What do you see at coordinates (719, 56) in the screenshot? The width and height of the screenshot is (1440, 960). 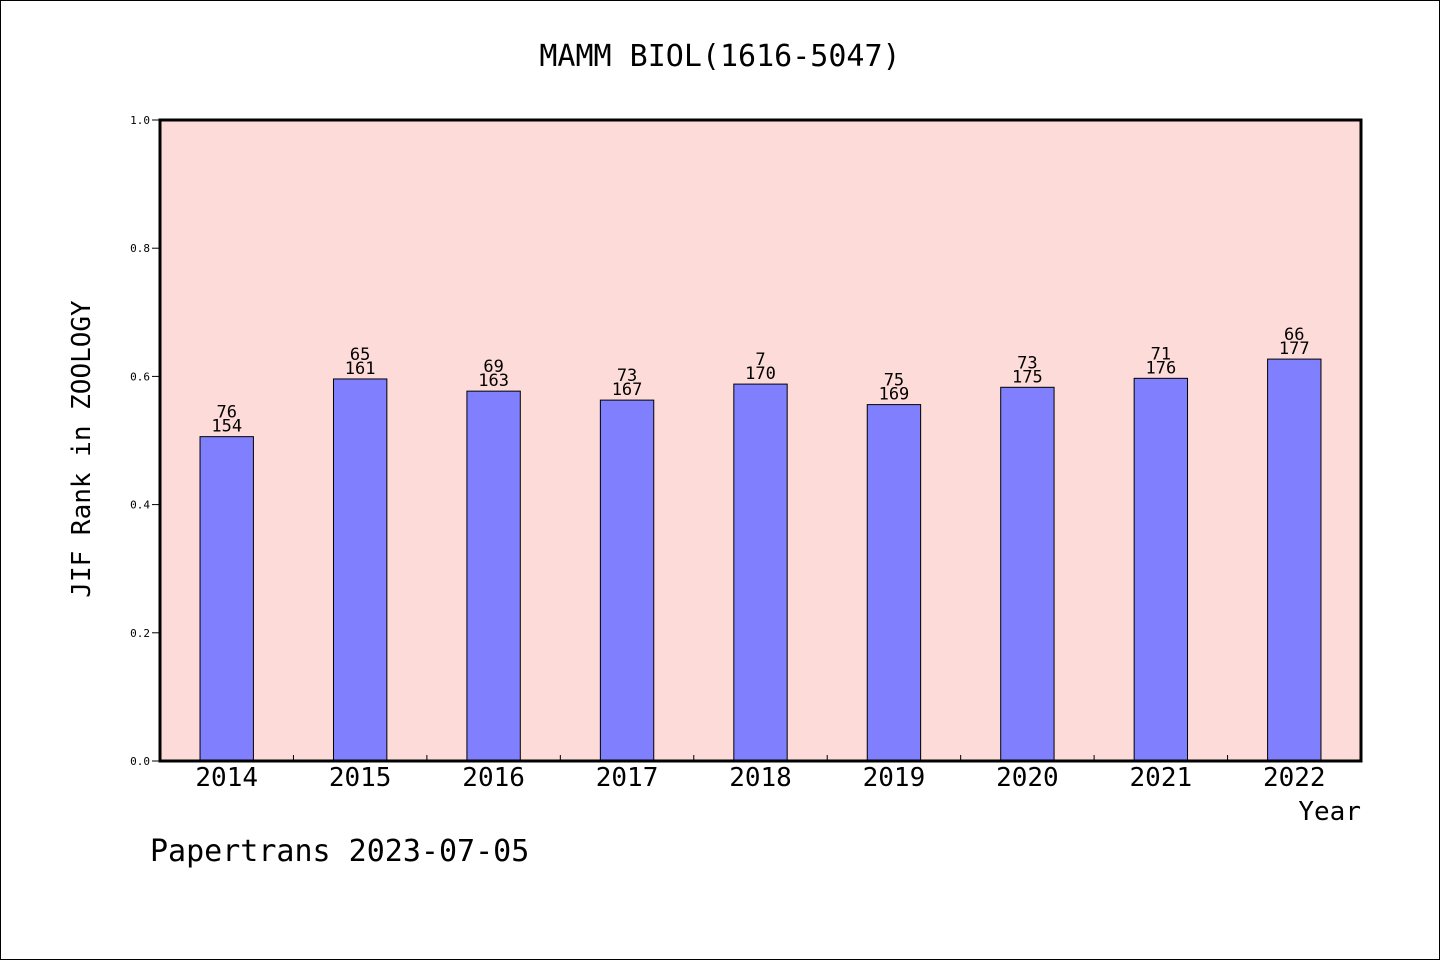 I see `chart-title: MAMM BIOL(1616-5047)` at bounding box center [719, 56].